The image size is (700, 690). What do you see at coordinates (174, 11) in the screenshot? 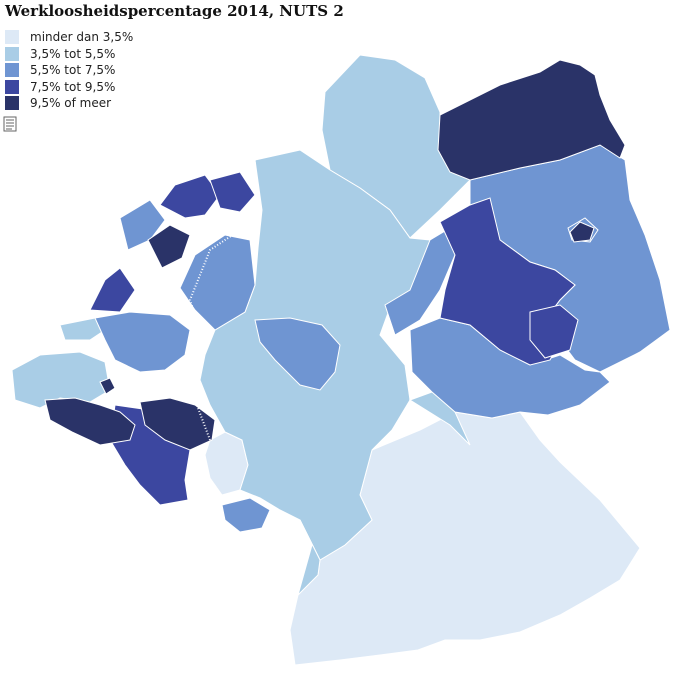
I see `map-title: Werkloosheidspercentage 2014, NUTS 2` at bounding box center [174, 11].